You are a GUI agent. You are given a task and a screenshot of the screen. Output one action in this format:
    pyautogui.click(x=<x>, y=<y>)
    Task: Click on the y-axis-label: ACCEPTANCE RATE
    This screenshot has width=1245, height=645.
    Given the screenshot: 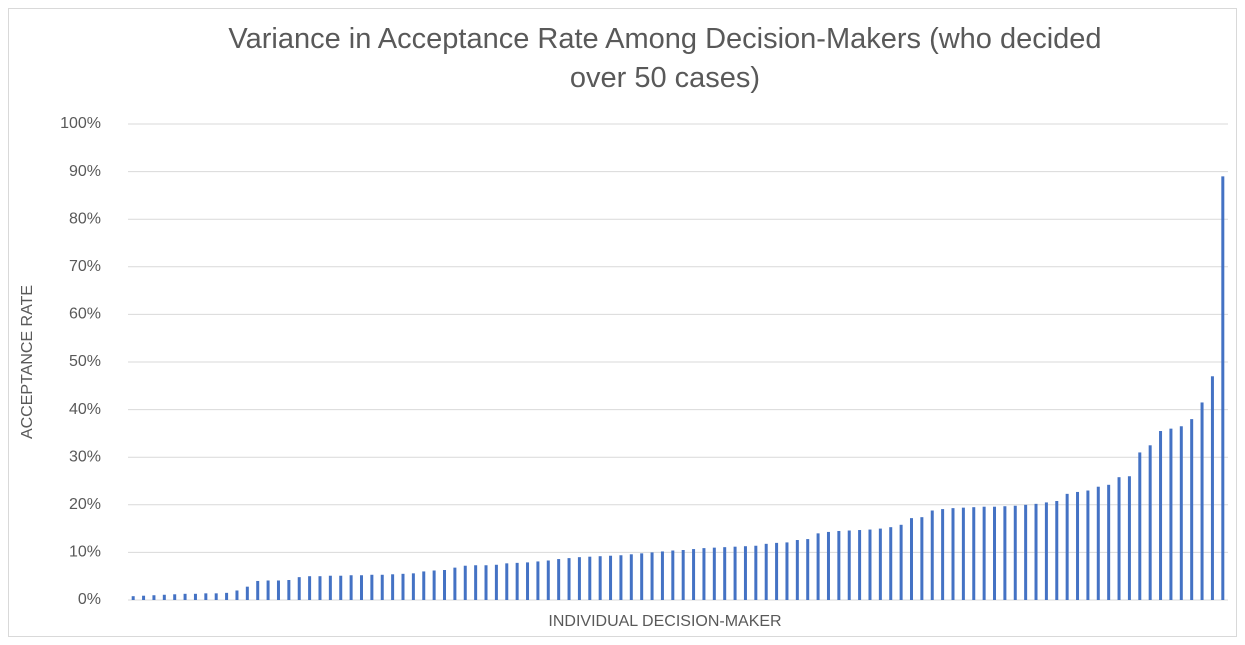 What is the action you would take?
    pyautogui.click(x=27, y=362)
    